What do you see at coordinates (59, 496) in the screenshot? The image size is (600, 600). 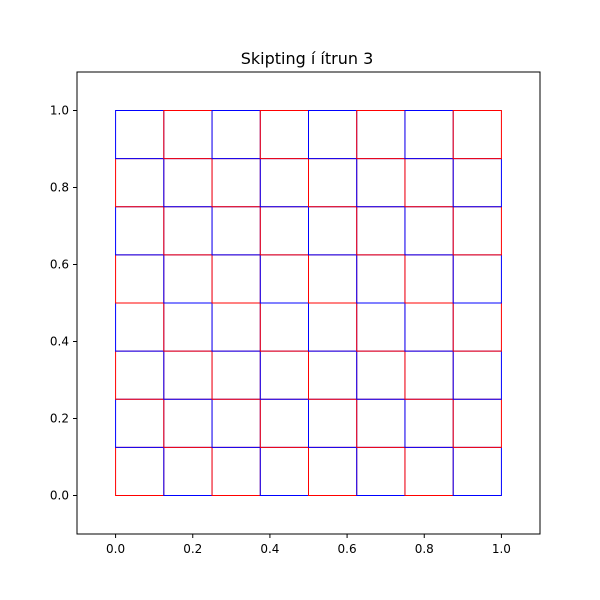 I see `y-tick-label: 0.0` at bounding box center [59, 496].